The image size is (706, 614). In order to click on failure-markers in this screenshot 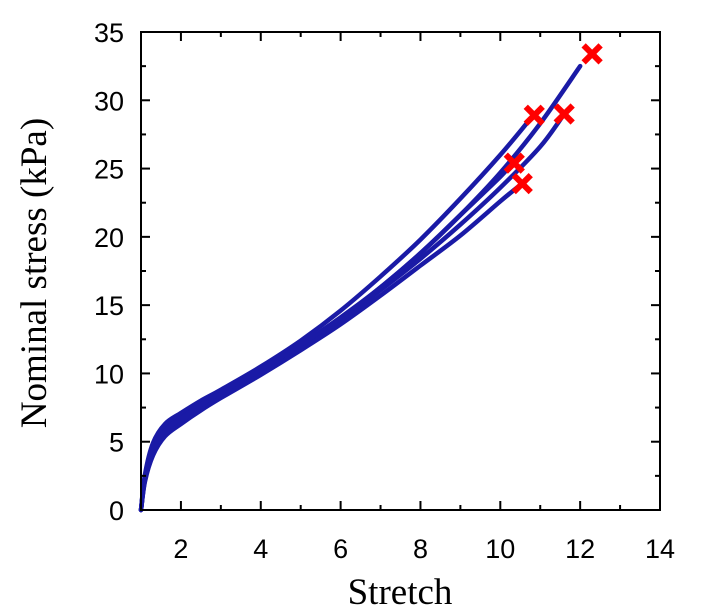, I will do `click(553, 119)`.